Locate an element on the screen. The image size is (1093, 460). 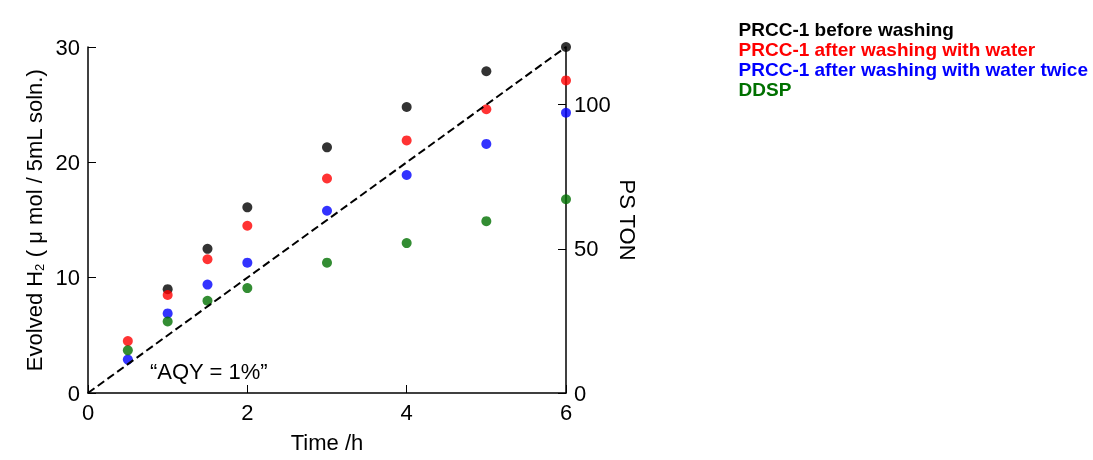
y2-tick-label: 100 is located at coordinates (592, 105).